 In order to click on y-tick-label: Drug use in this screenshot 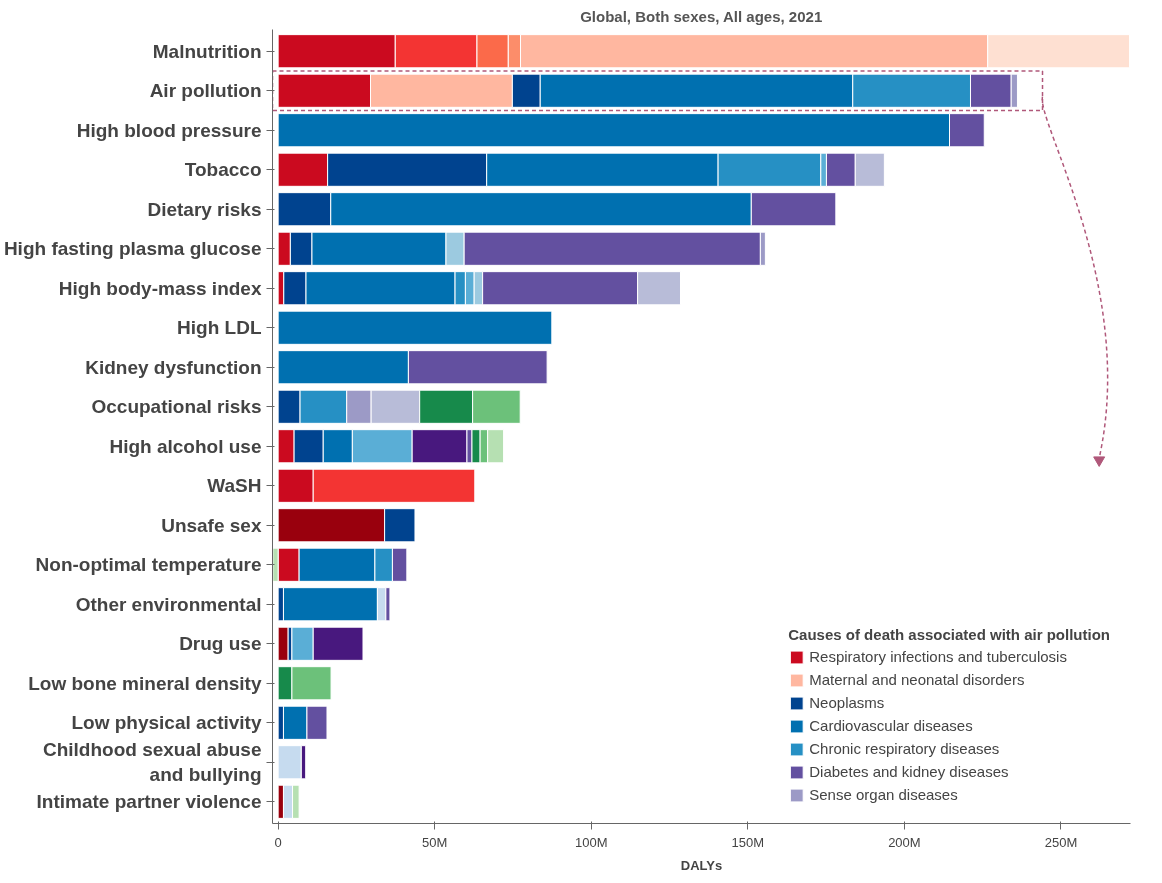, I will do `click(220, 644)`.